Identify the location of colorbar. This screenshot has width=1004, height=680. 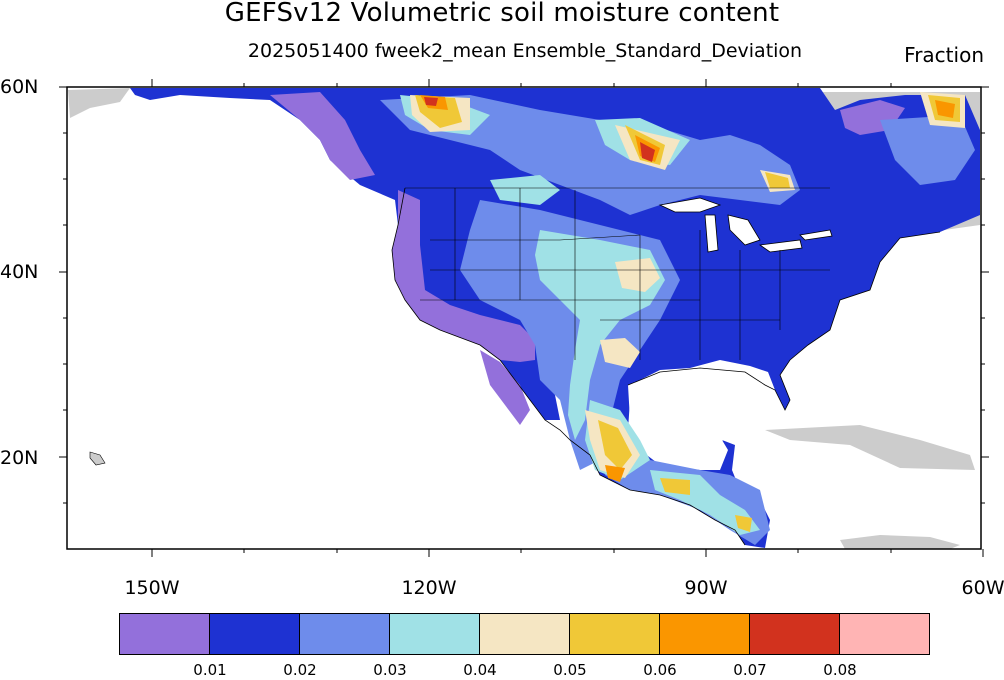
(524, 634).